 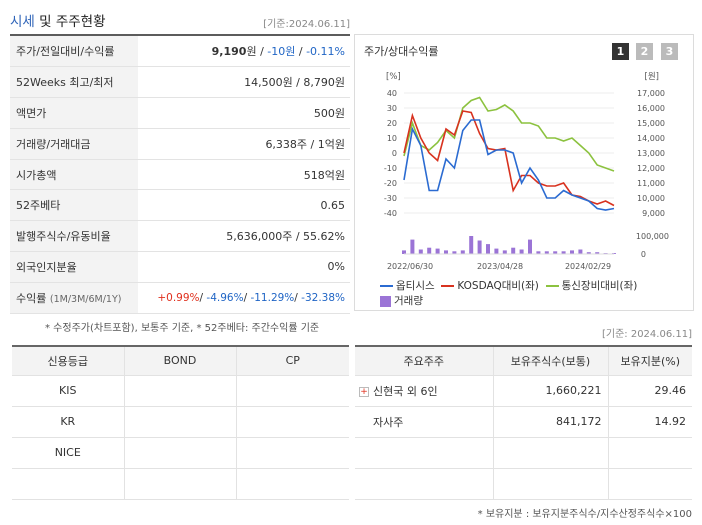 I want to click on legend-item: 옵티시스, so click(x=407, y=286).